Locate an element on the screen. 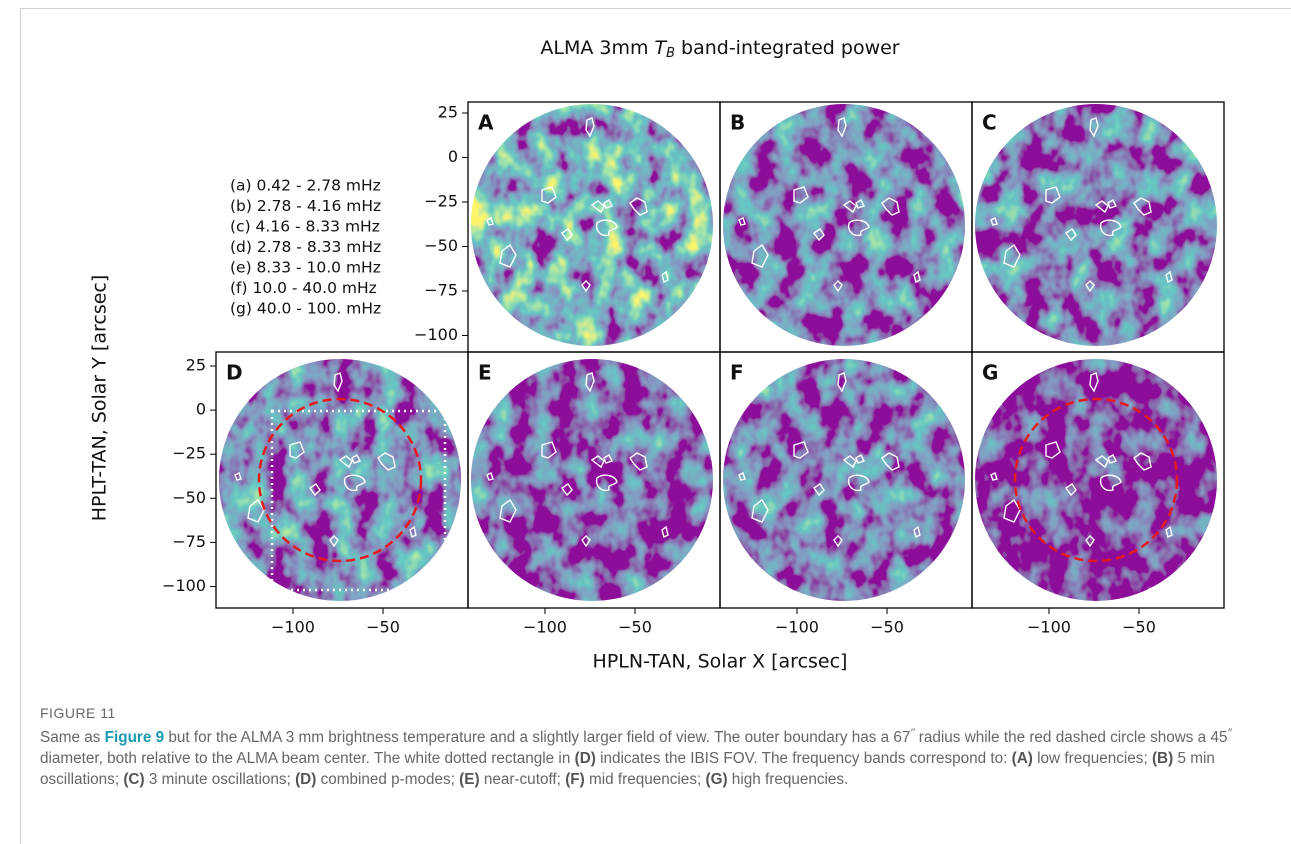  panel: E is located at coordinates (594, 480).